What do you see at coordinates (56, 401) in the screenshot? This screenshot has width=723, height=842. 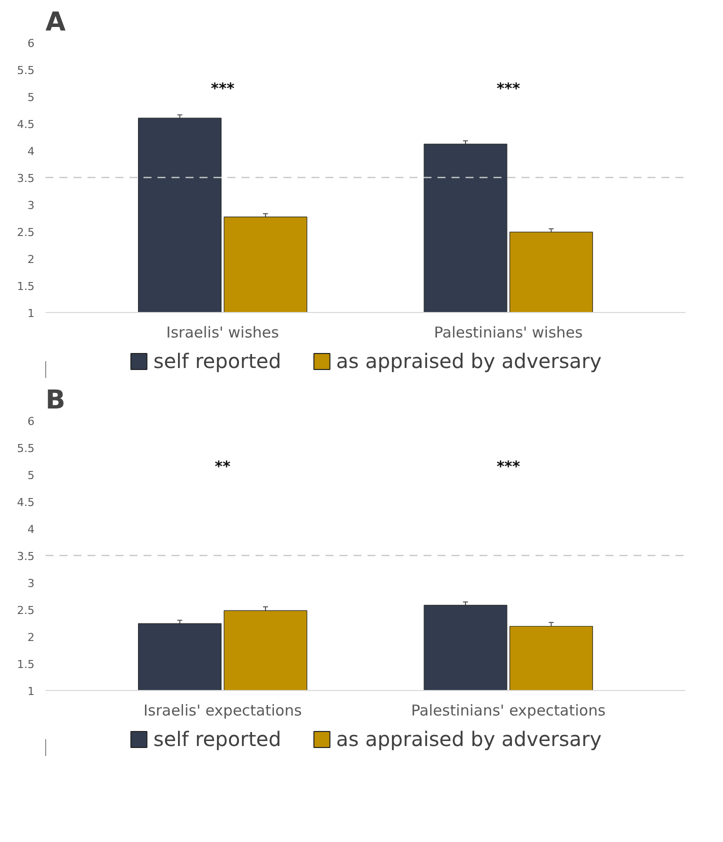 I see `chart-title: B` at bounding box center [56, 401].